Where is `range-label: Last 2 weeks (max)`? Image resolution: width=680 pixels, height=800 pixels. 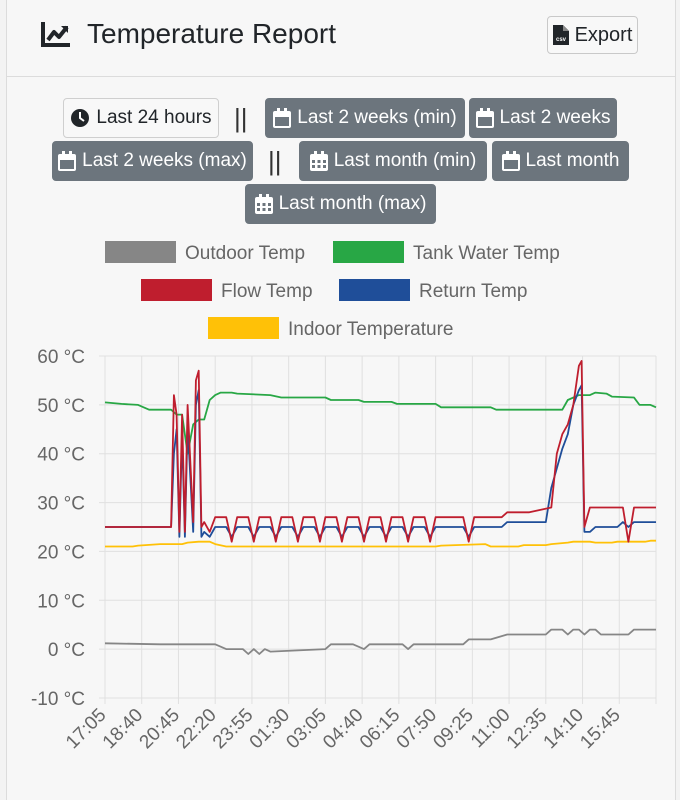
range-label: Last 2 weeks (max) is located at coordinates (164, 160).